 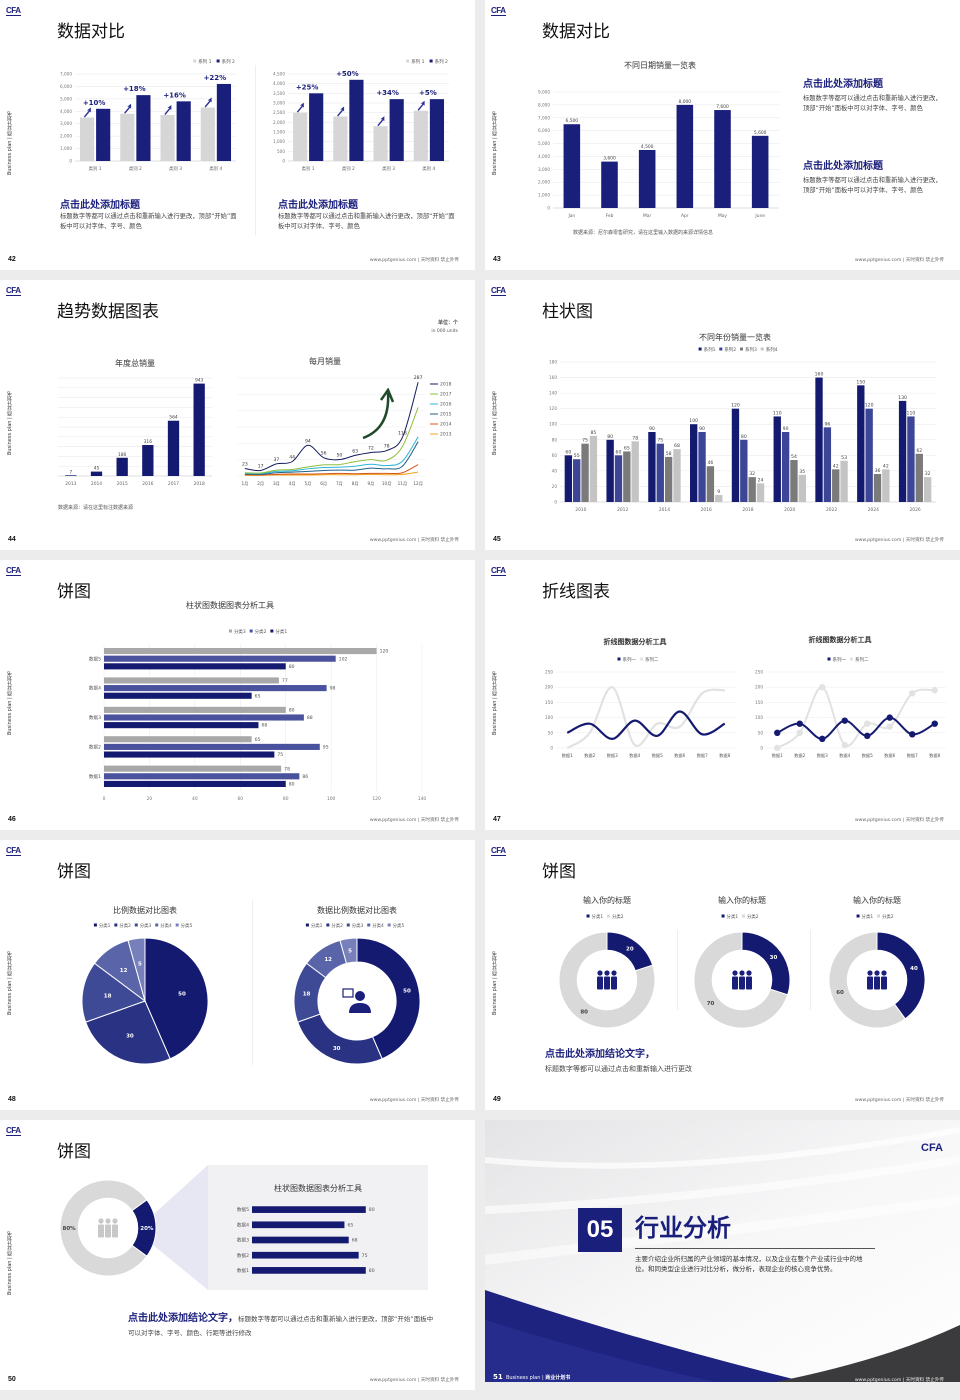 What do you see at coordinates (96, 508) in the screenshot?
I see `data-source: 数据来源：请在这里标注数据来源` at bounding box center [96, 508].